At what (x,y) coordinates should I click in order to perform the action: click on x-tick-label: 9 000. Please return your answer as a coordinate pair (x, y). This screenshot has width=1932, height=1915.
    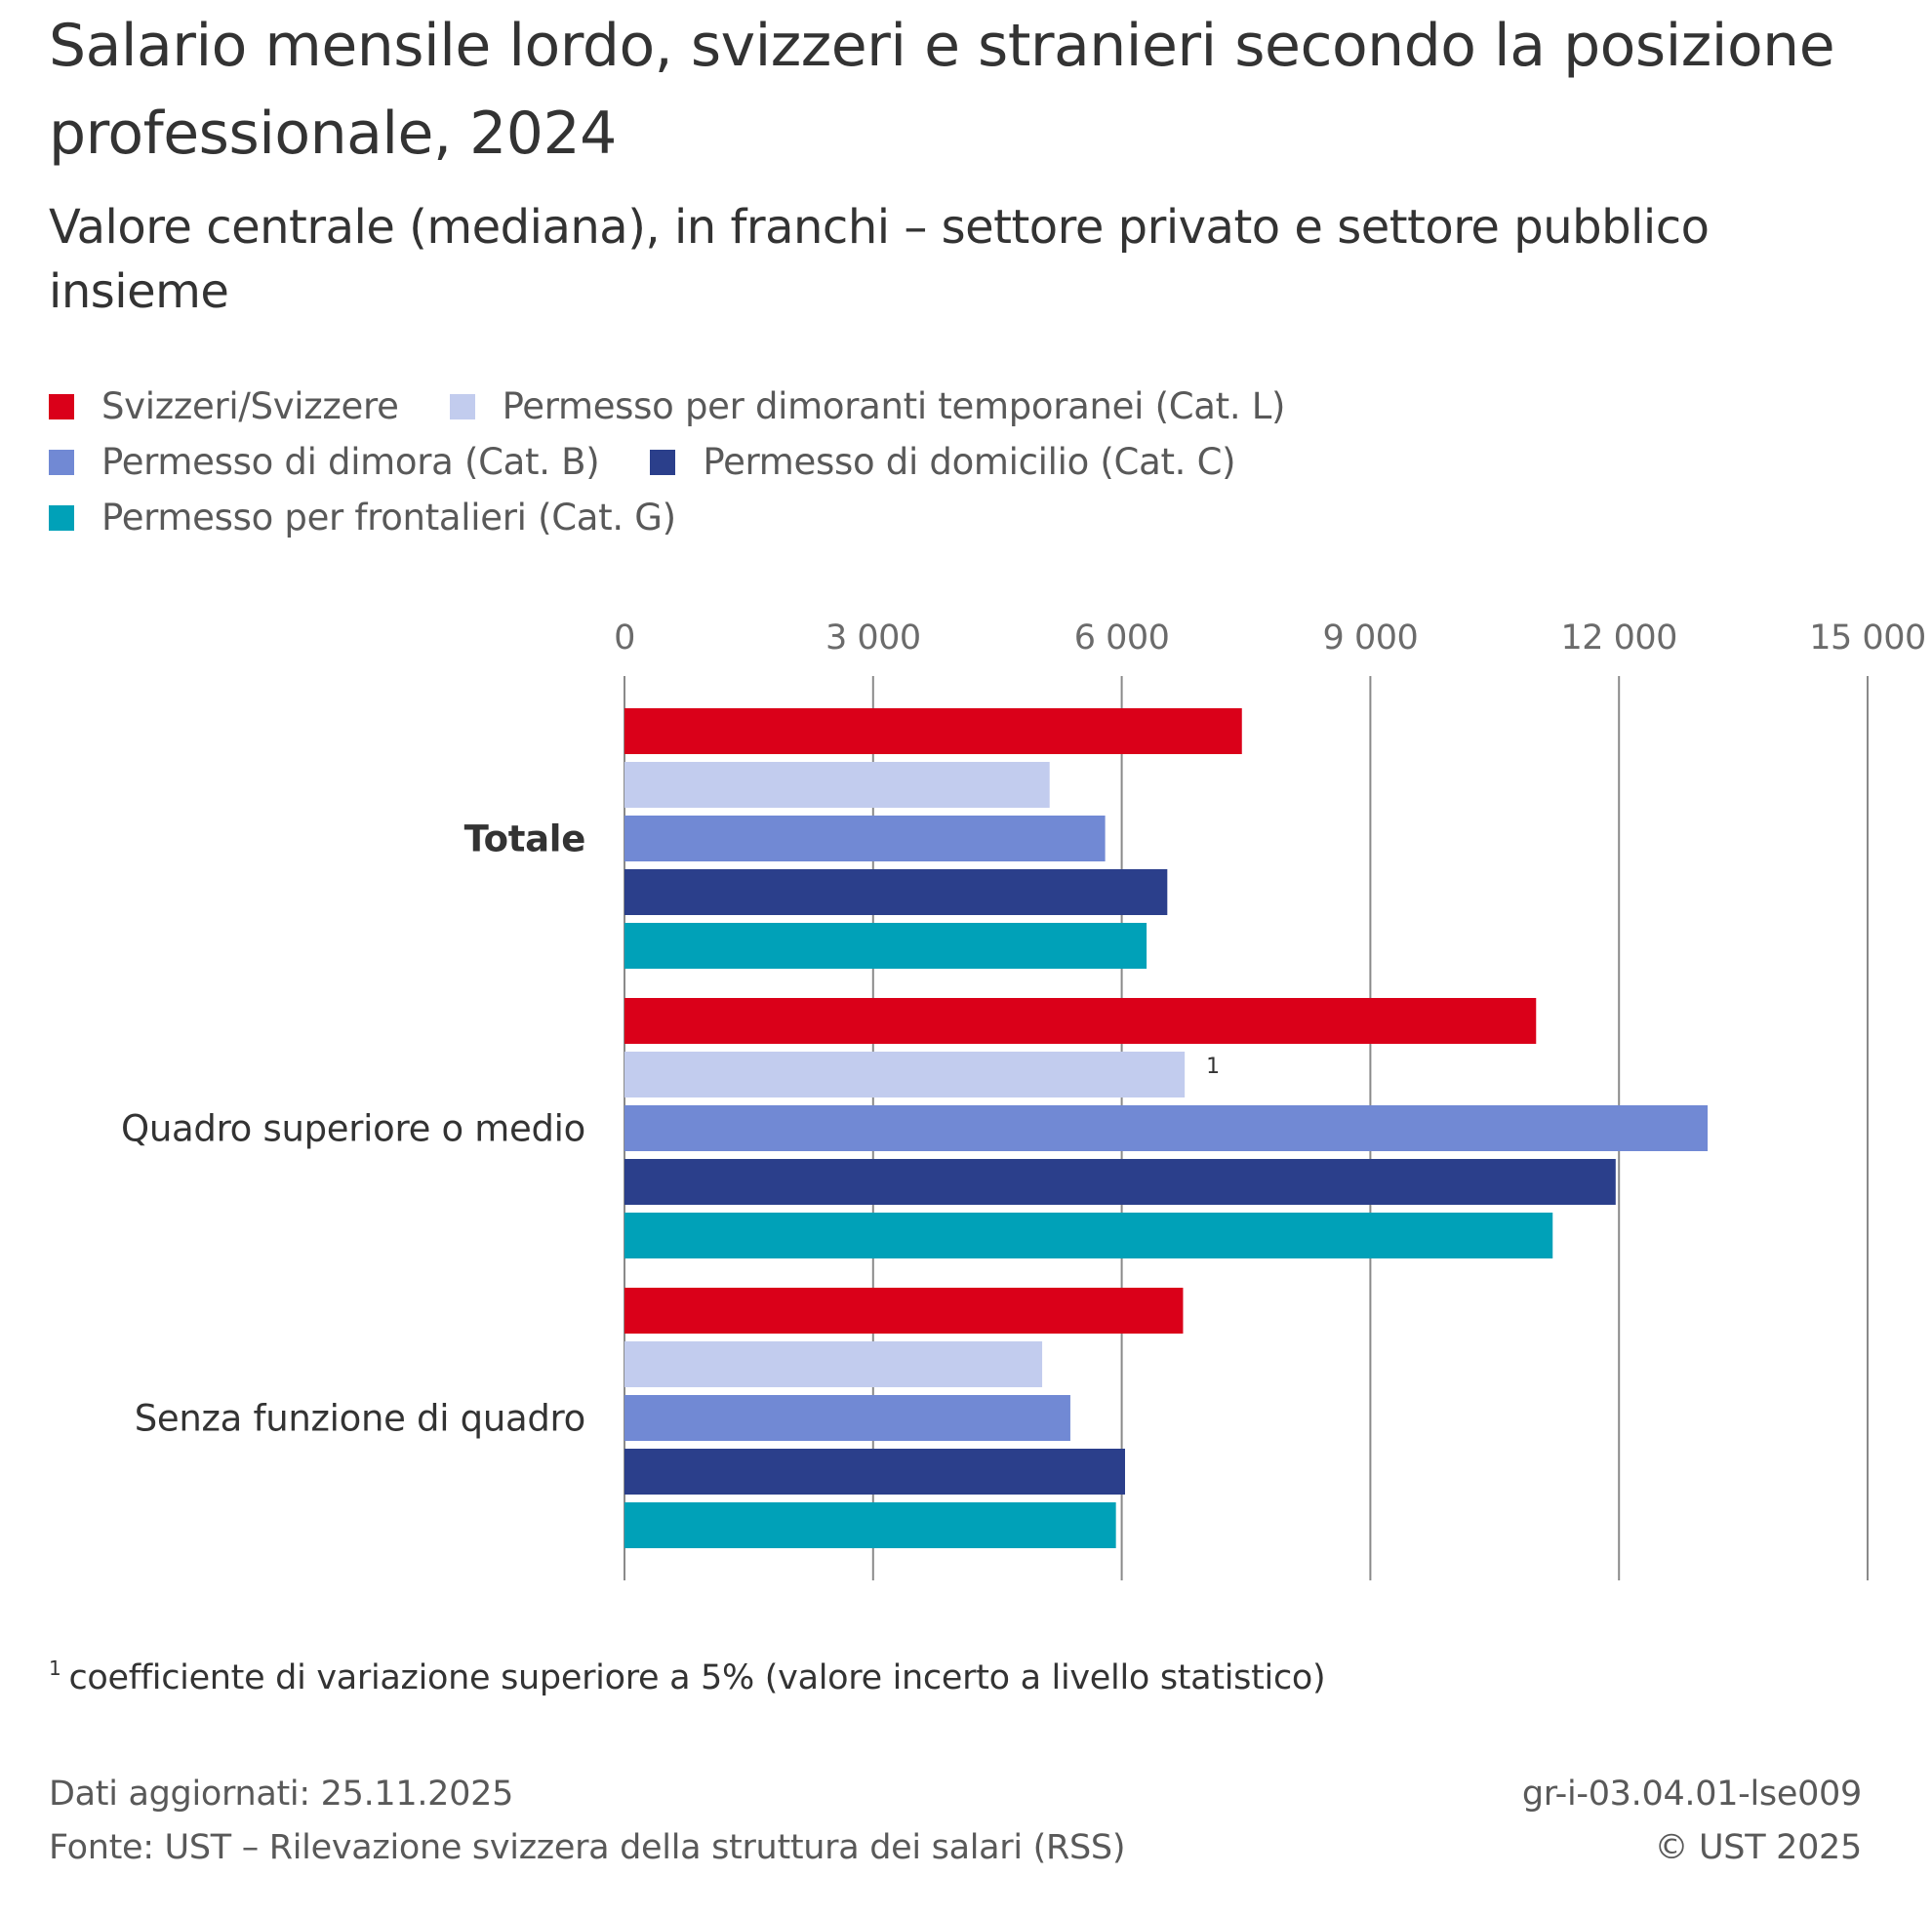
    Looking at the image, I should click on (1371, 638).